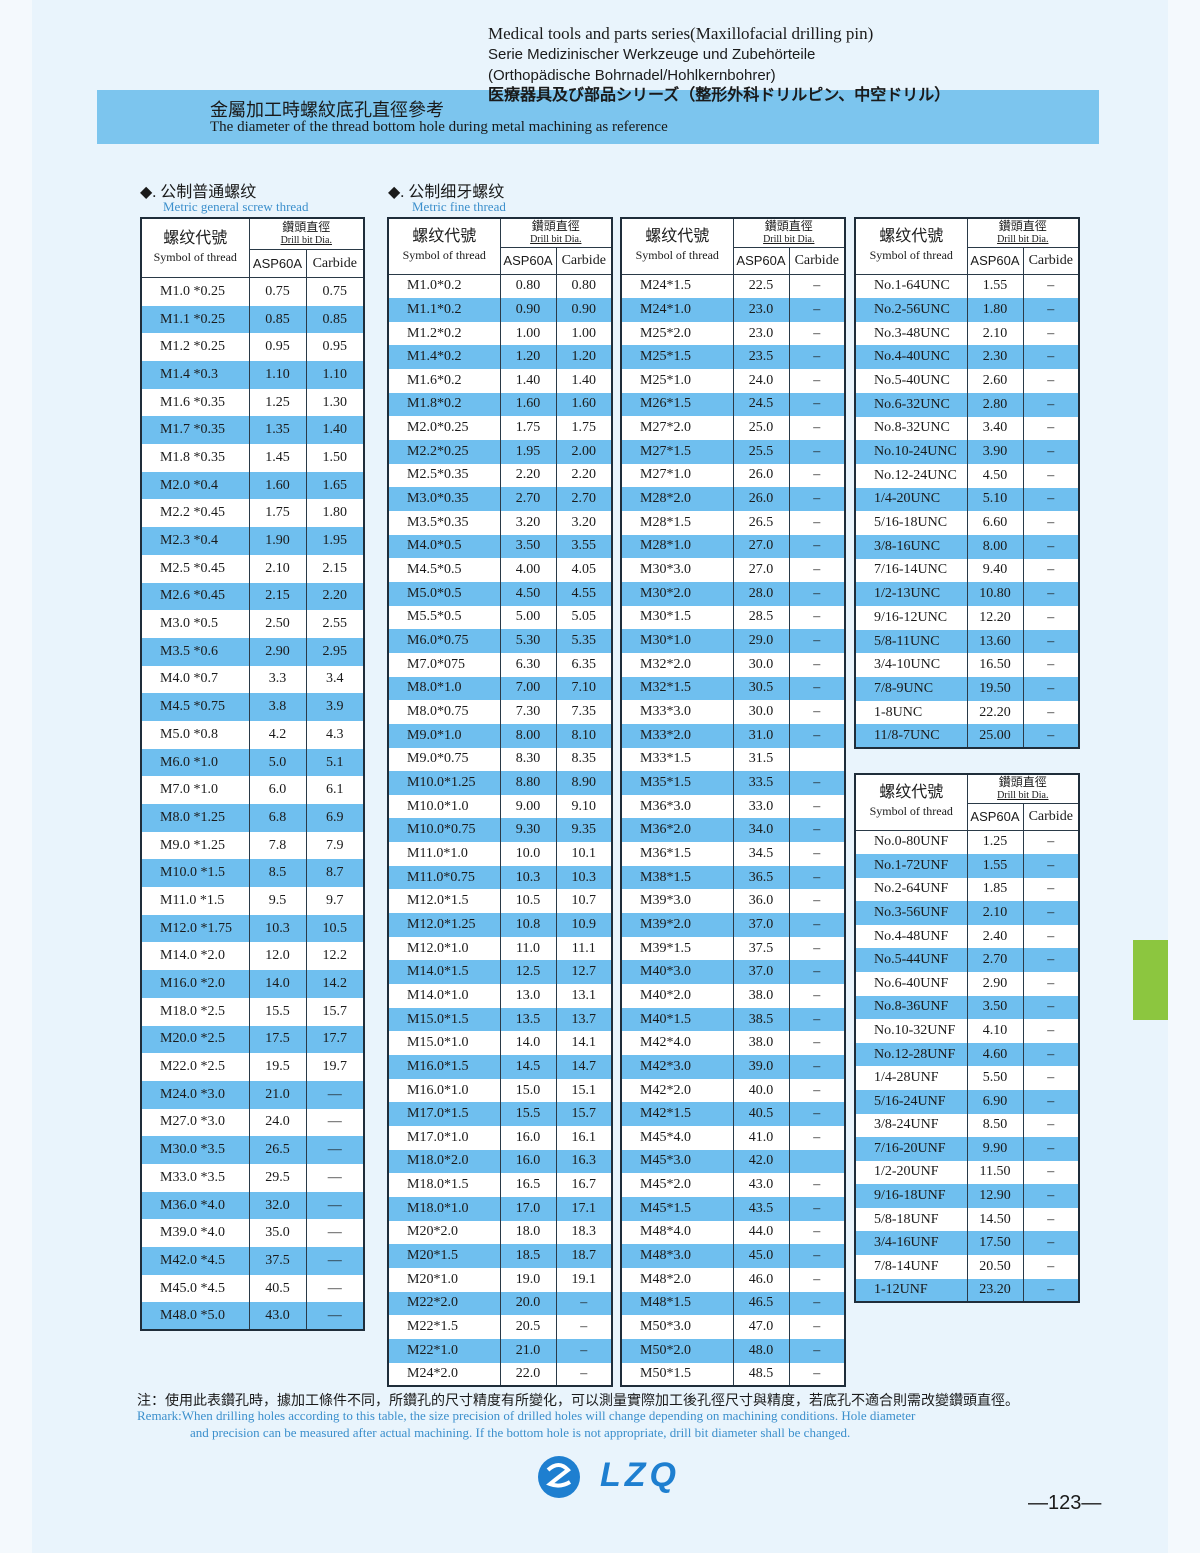 Image resolution: width=1200 pixels, height=1553 pixels. Describe the element at coordinates (194, 679) in the screenshot. I see `thread-symbol: M4.0 *0.7` at that location.